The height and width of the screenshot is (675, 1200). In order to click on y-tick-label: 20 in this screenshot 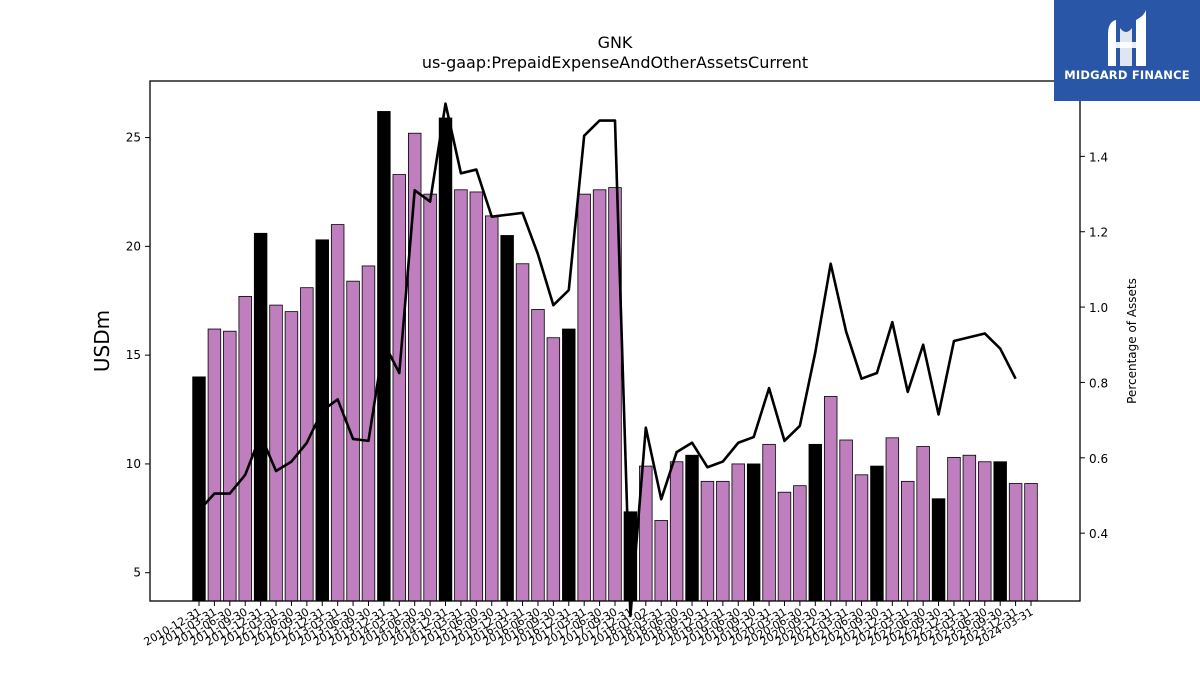, I will do `click(133, 246)`.